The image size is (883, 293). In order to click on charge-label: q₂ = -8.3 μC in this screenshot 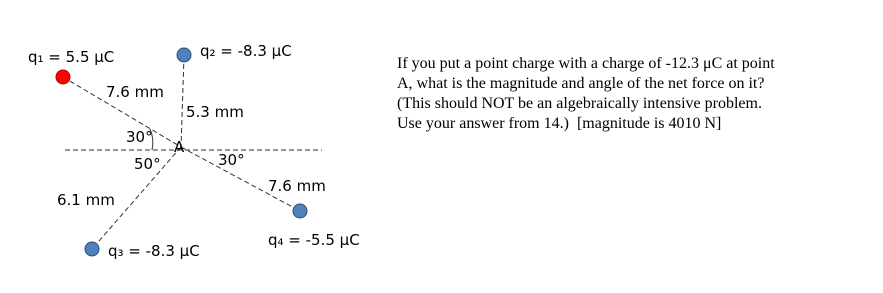, I will do `click(246, 51)`.